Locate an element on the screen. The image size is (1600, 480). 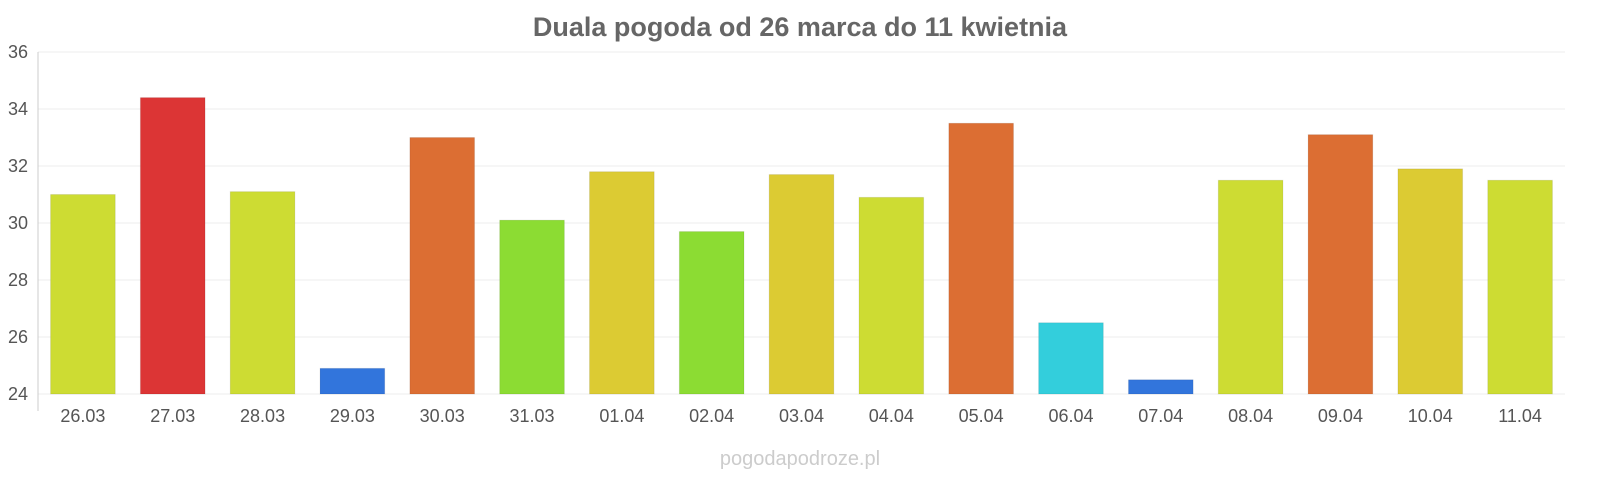
x-tick-label: 07.04 is located at coordinates (1160, 416).